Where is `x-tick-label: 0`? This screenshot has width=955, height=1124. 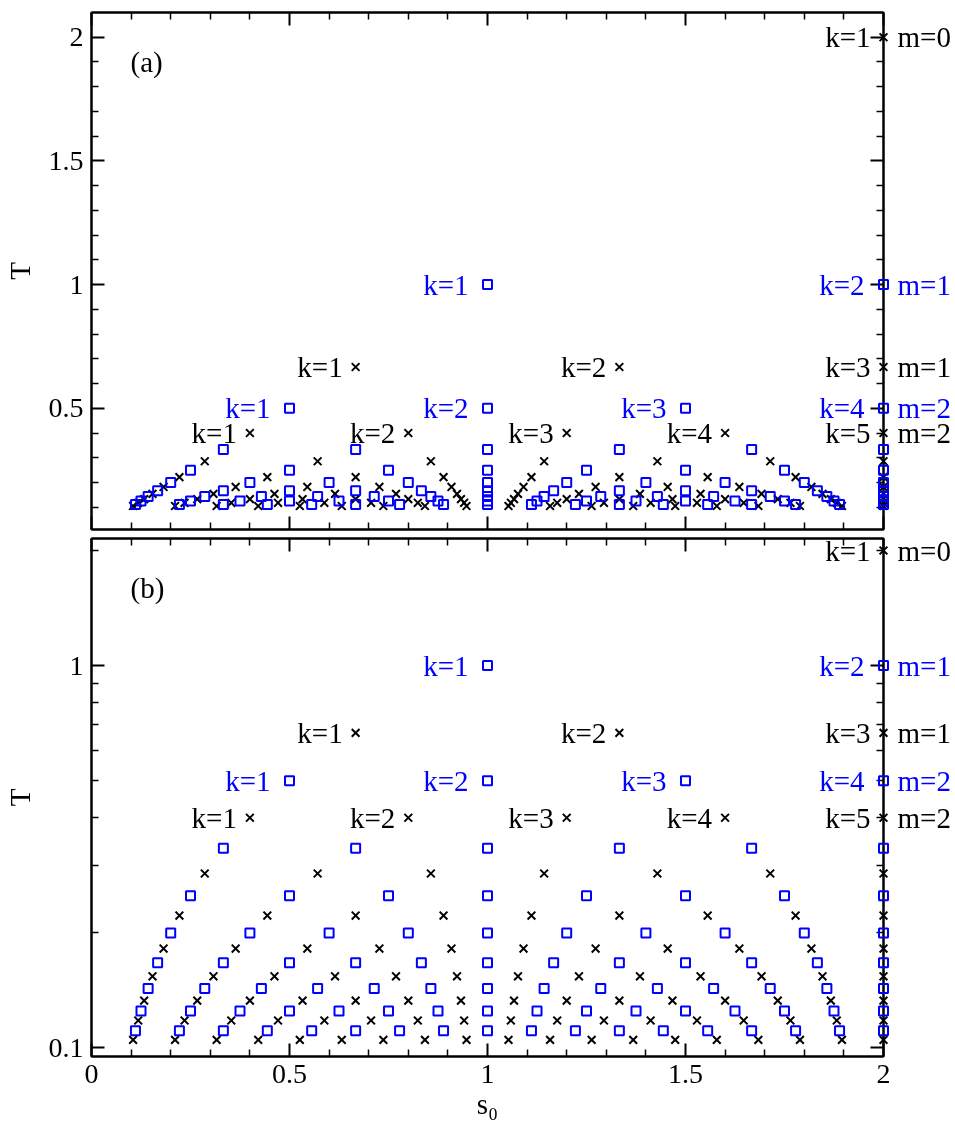 x-tick-label: 0 is located at coordinates (91, 1073).